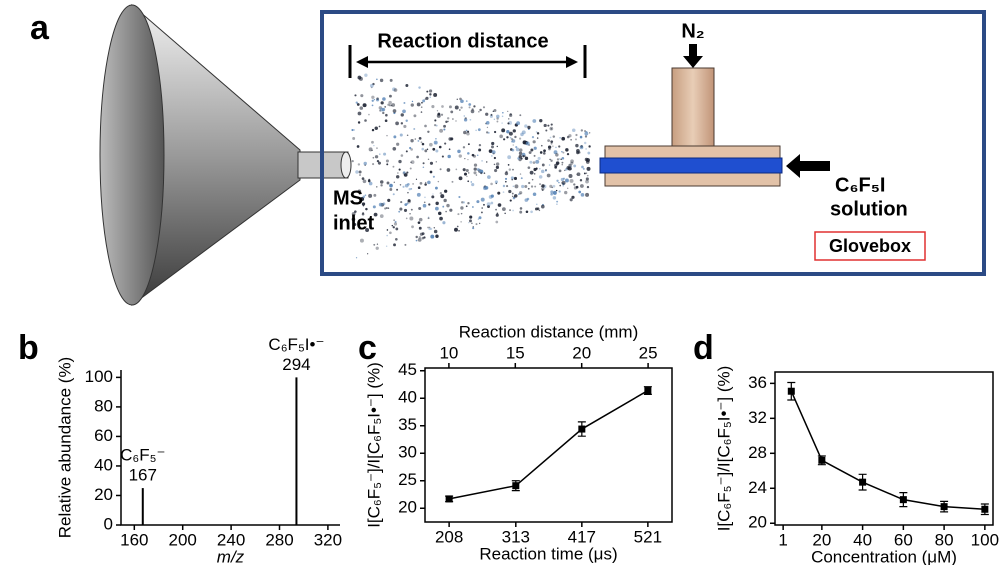  Describe the element at coordinates (103, 464) in the screenshot. I see `y-tick-label: 40` at that location.